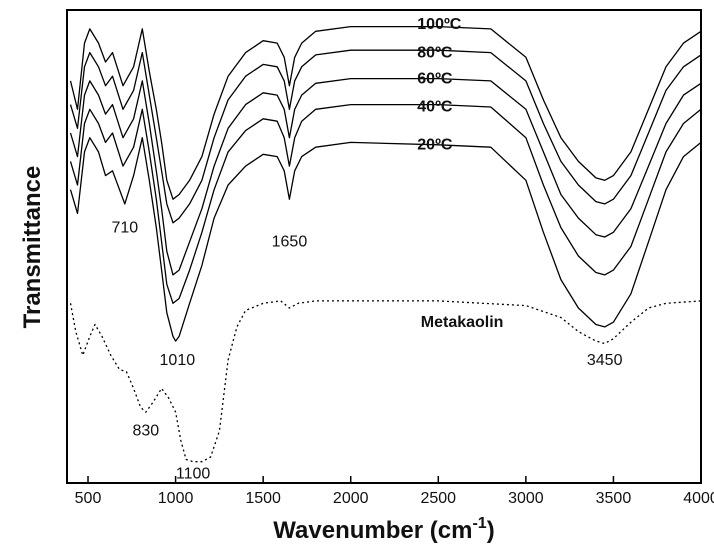 The height and width of the screenshot is (558, 714). Describe the element at coordinates (88, 498) in the screenshot. I see `x-tick-label: 500` at that location.